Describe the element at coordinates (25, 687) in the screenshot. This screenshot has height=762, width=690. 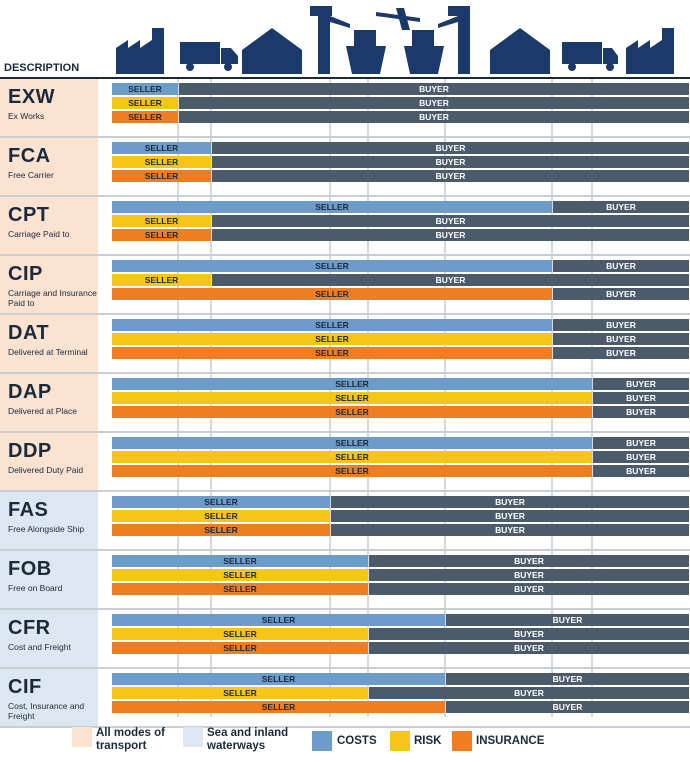
I see `term-code: CIF` at that location.